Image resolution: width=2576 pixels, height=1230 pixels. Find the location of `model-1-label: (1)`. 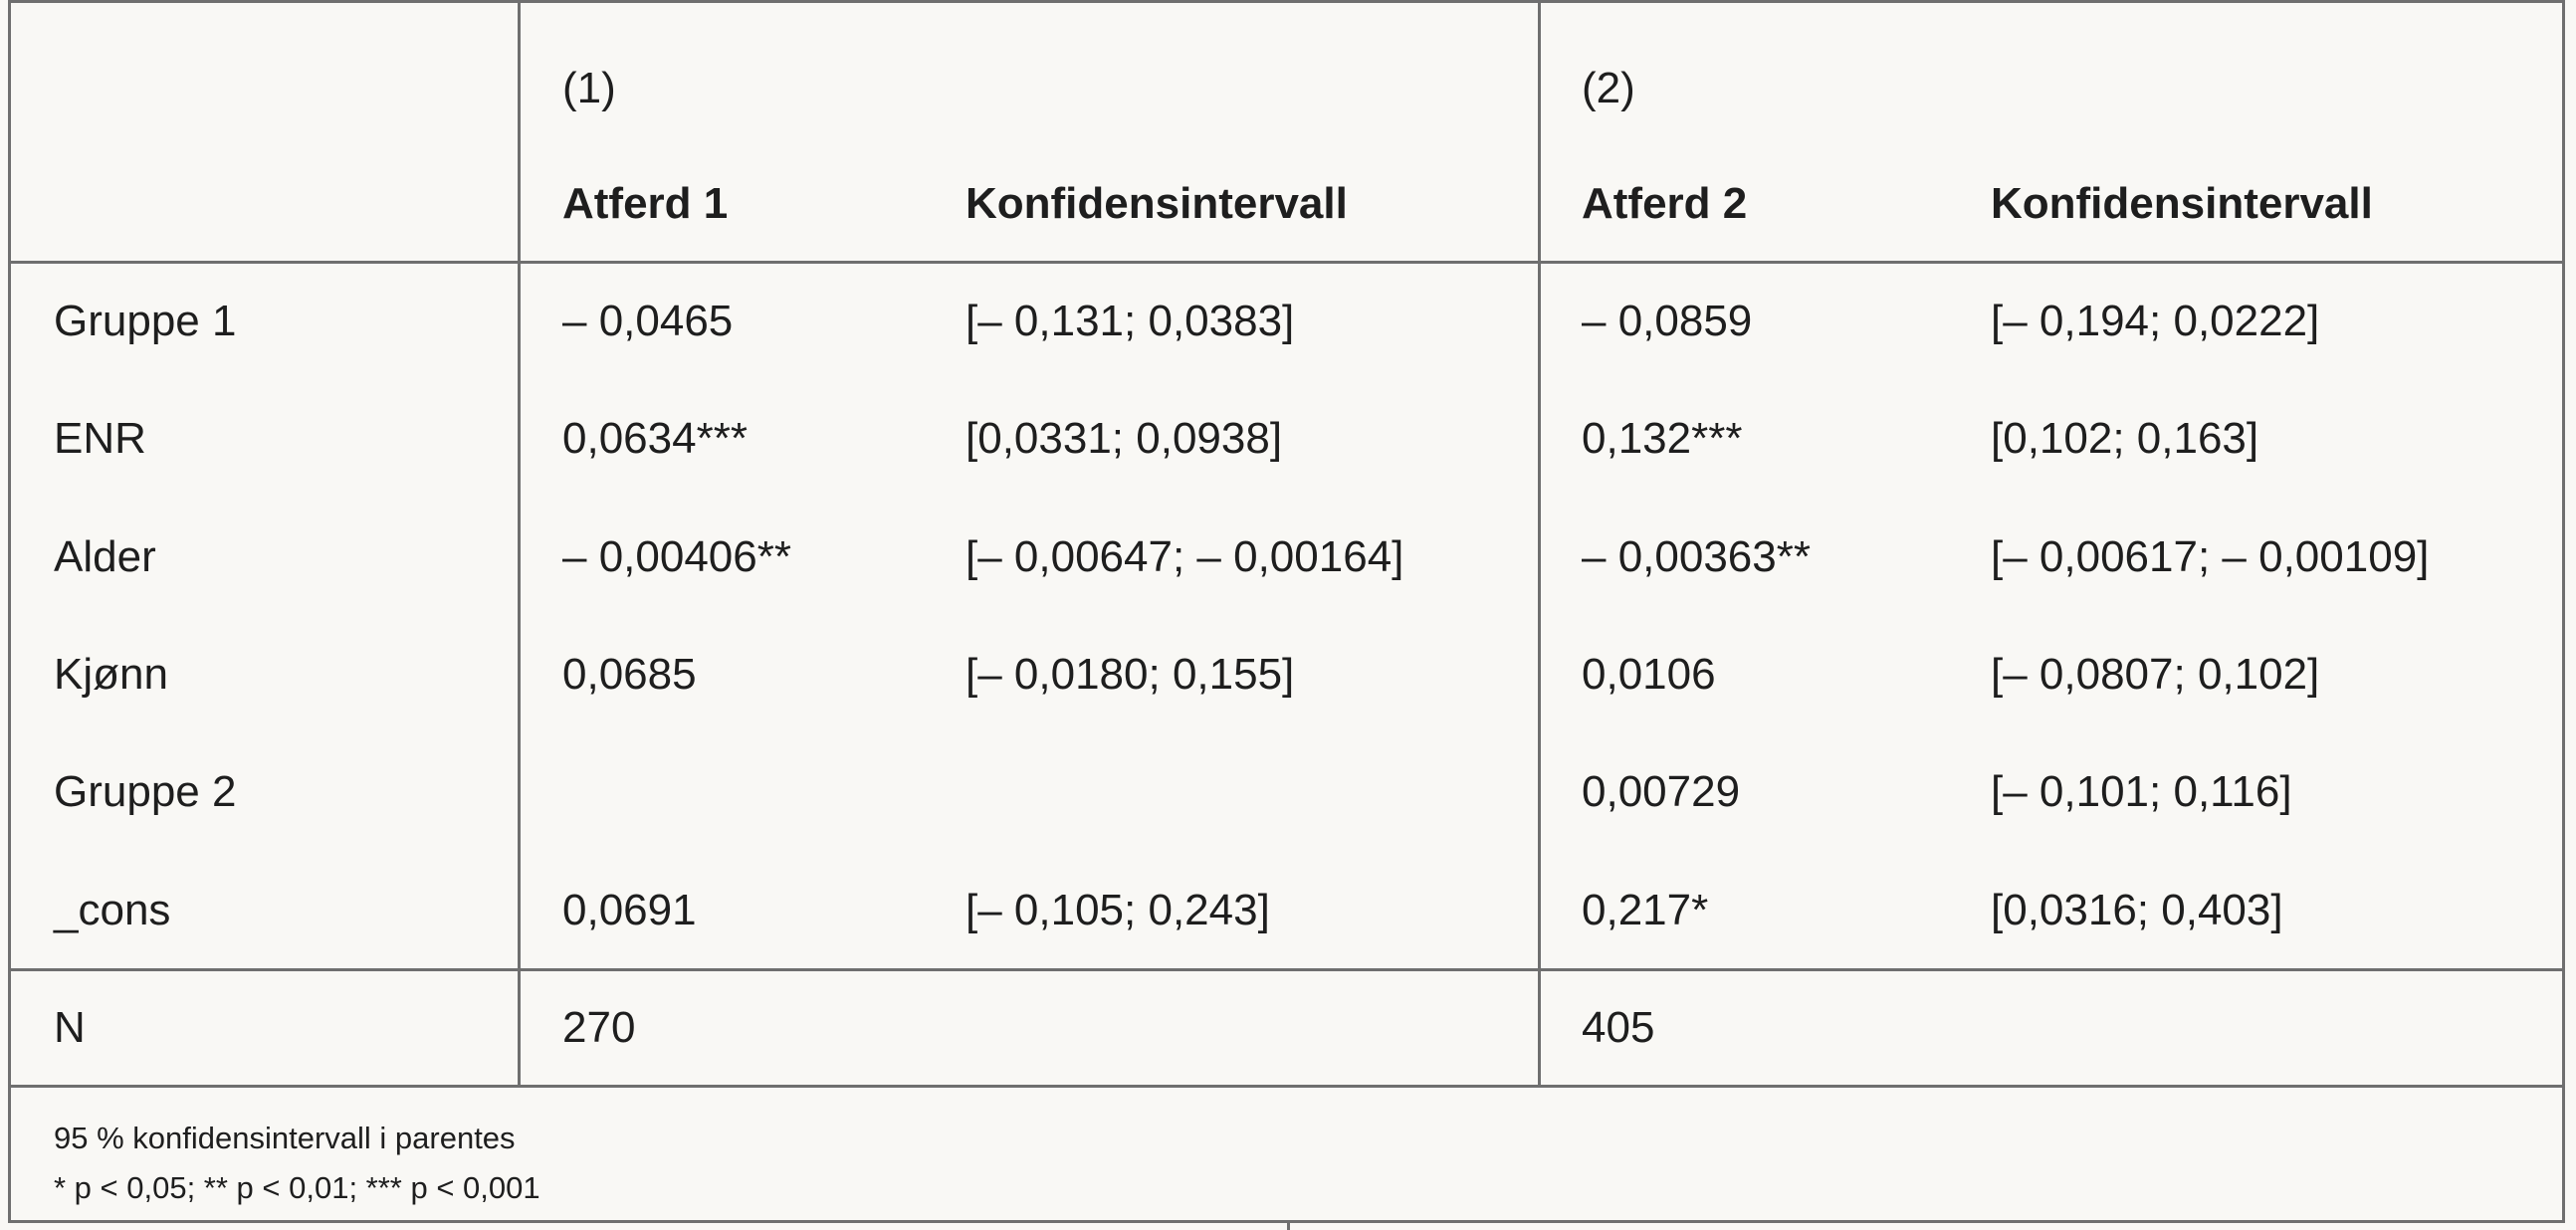

model-1-label: (1) is located at coordinates (589, 88).